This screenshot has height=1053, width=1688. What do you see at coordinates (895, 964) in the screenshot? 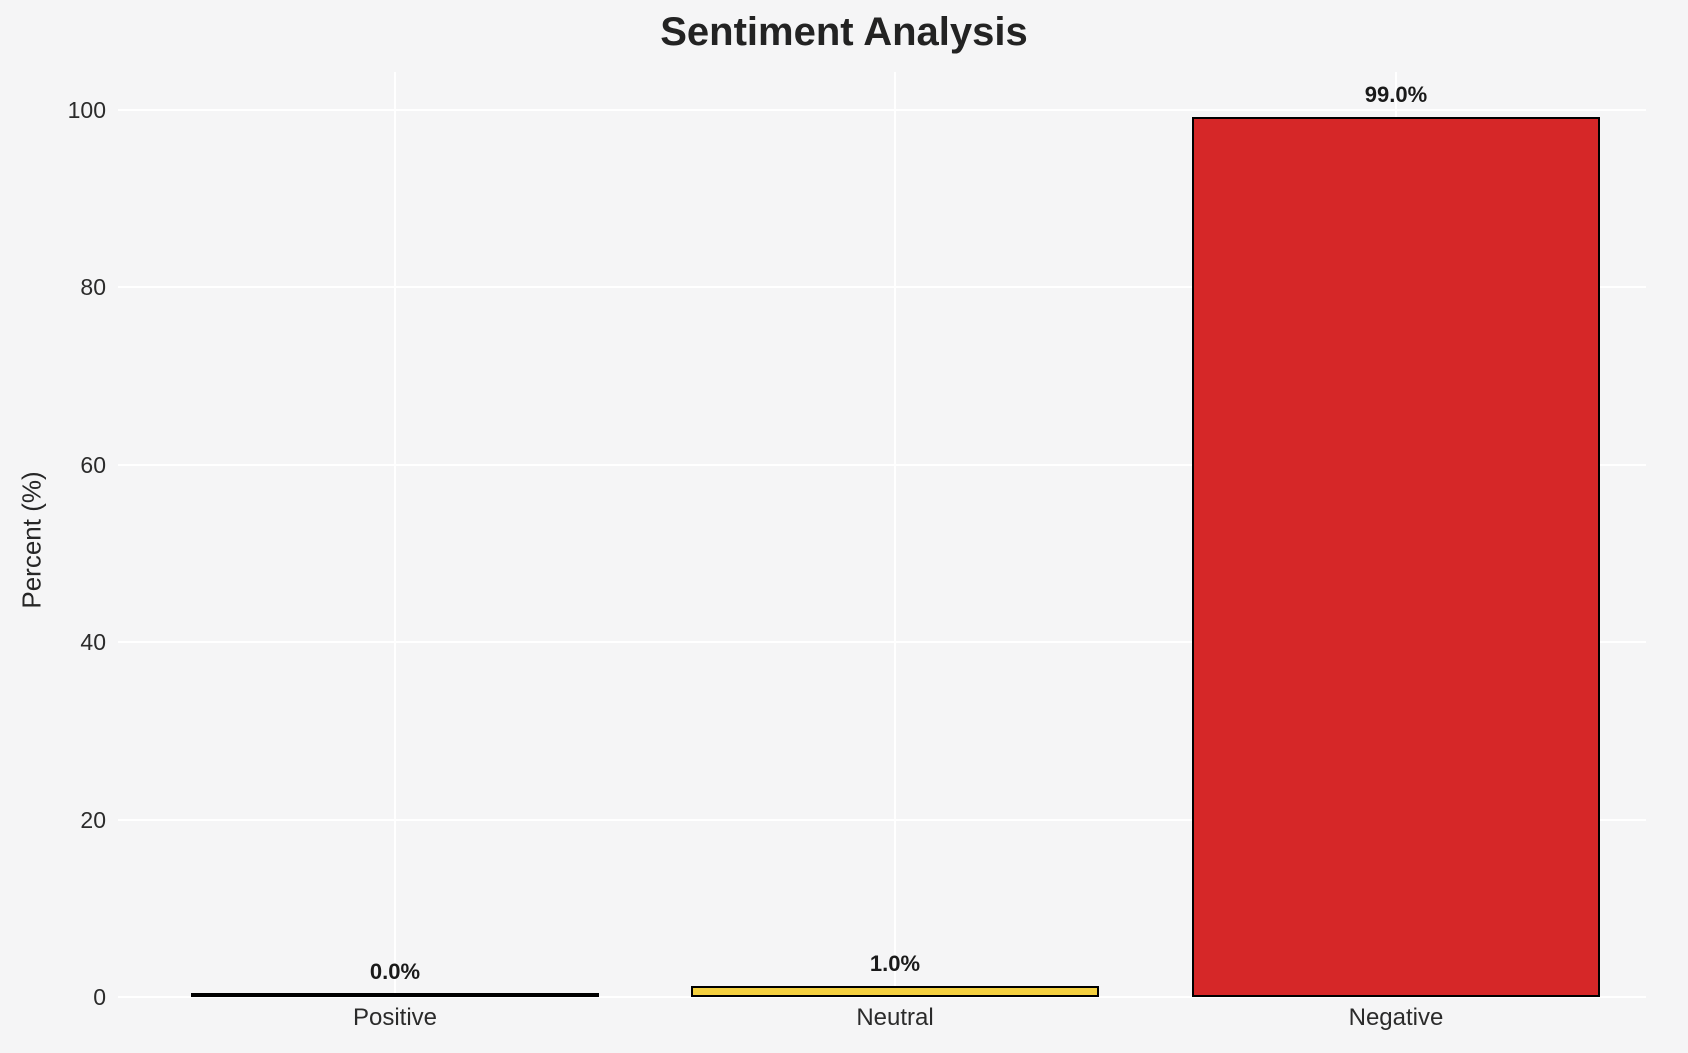
I see `bar-value-label-neutral: 1.0%` at bounding box center [895, 964].